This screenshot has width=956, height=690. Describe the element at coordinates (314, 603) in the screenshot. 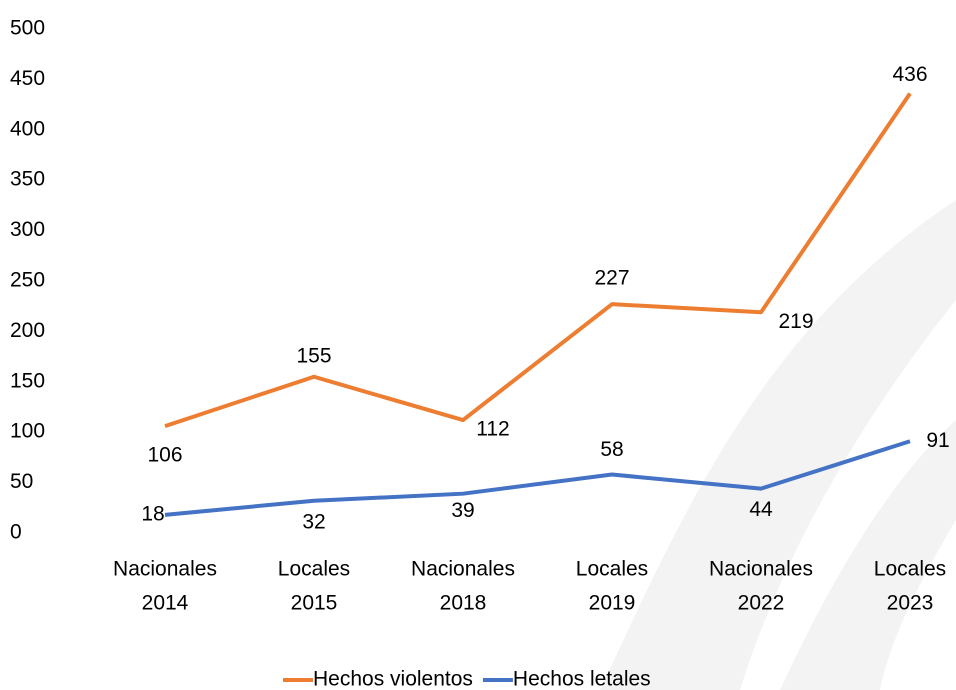

I see `x-tick-label: 2015` at that location.